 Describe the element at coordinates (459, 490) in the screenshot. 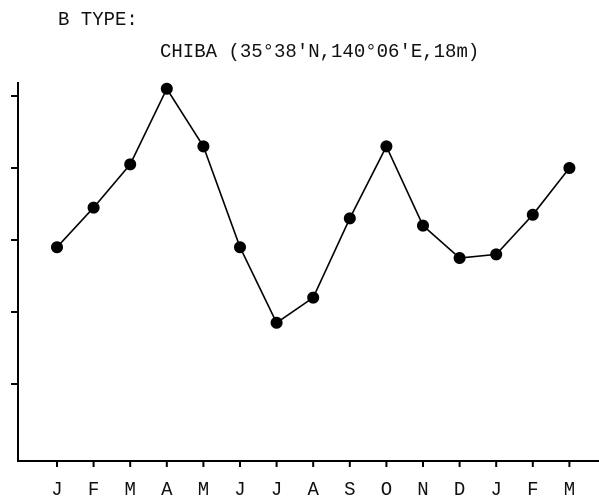

I see `x-tick-label: D` at that location.